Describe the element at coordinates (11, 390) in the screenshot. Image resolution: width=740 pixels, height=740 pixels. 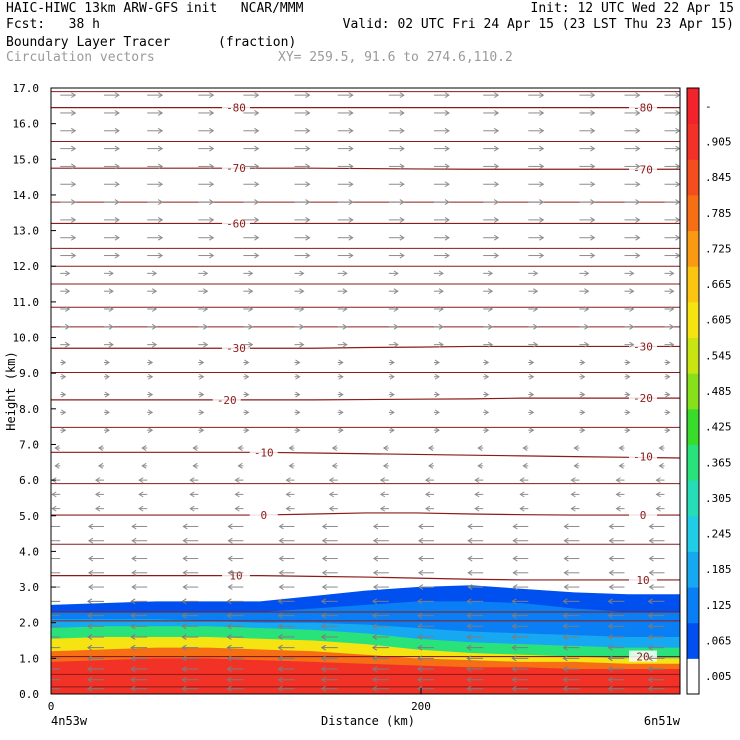
I see `y-axis-label: Height (km)` at that location.